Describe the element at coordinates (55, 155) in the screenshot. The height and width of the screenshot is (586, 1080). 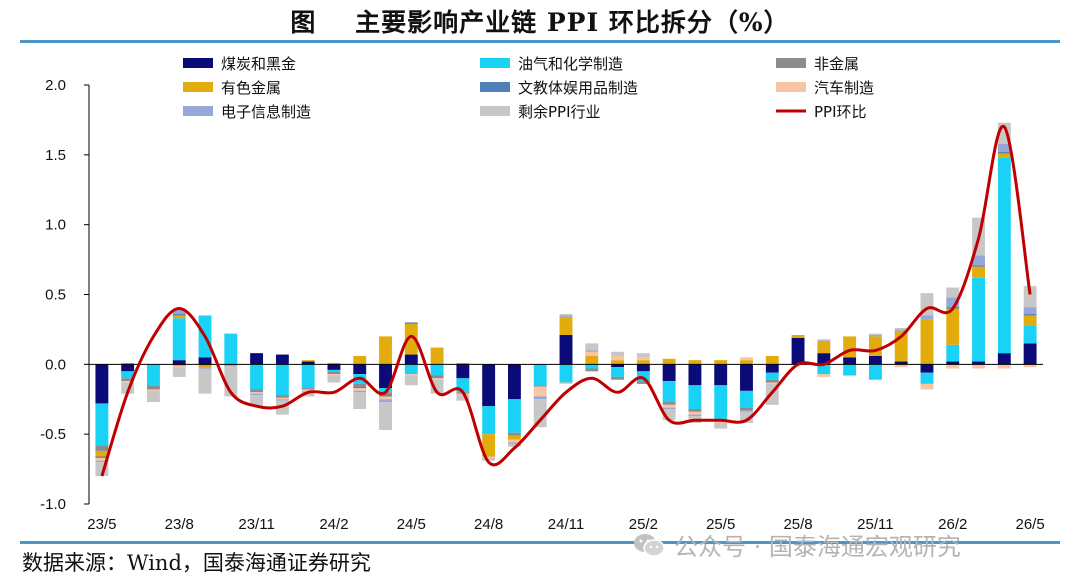
I see `y-tick-label: 1.5` at that location.